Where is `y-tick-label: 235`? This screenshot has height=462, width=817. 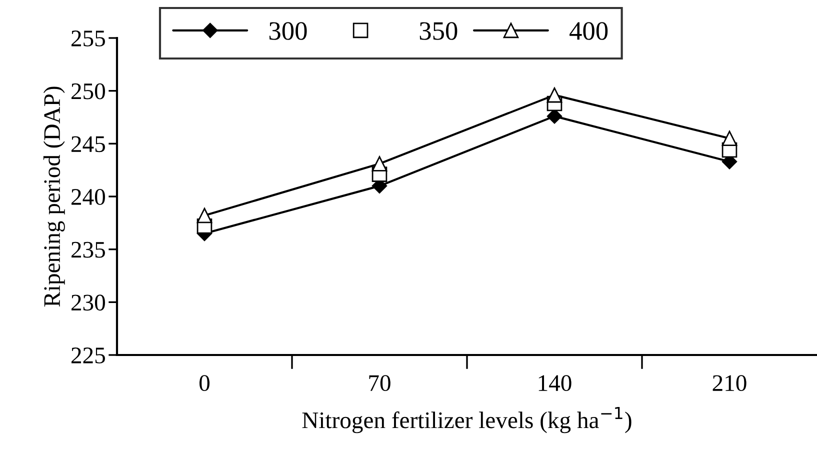
y-tick-label: 235 is located at coordinates (88, 250).